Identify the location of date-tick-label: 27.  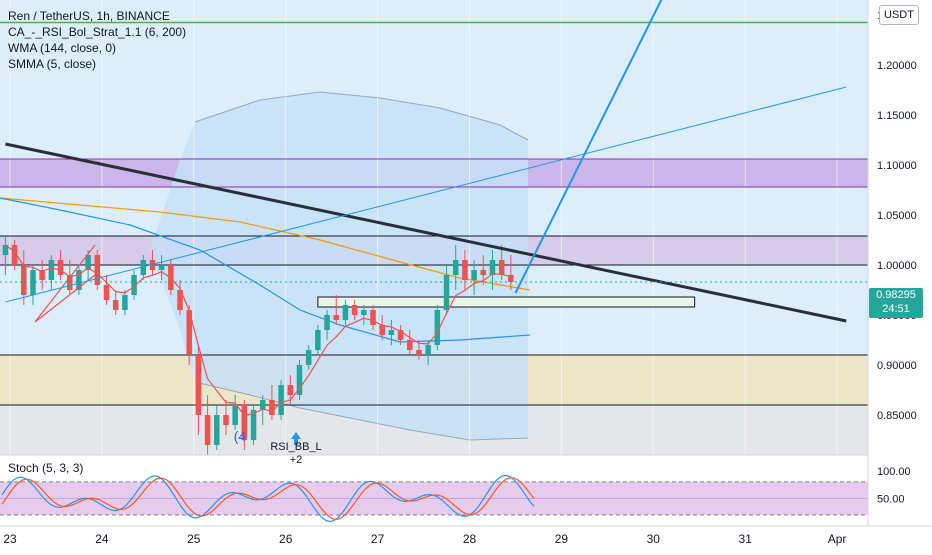
(378, 539).